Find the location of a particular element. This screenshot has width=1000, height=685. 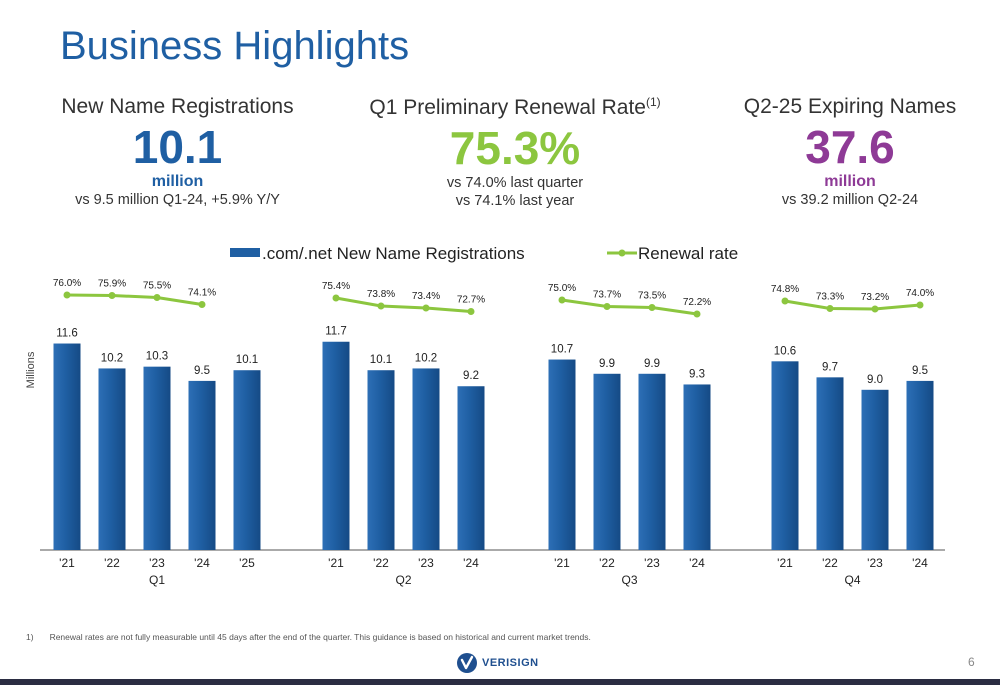

kpi-label: Q2-25 Expiring Names is located at coordinates (850, 106).